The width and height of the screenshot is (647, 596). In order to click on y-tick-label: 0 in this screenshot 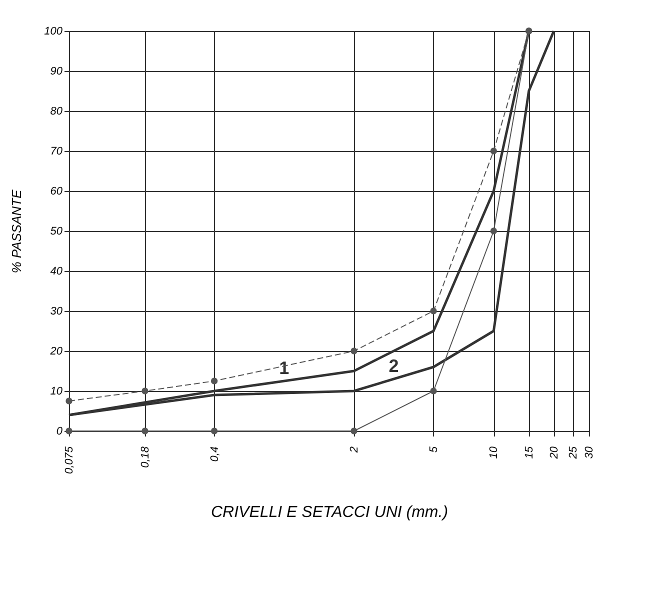, I will do `click(60, 432)`.